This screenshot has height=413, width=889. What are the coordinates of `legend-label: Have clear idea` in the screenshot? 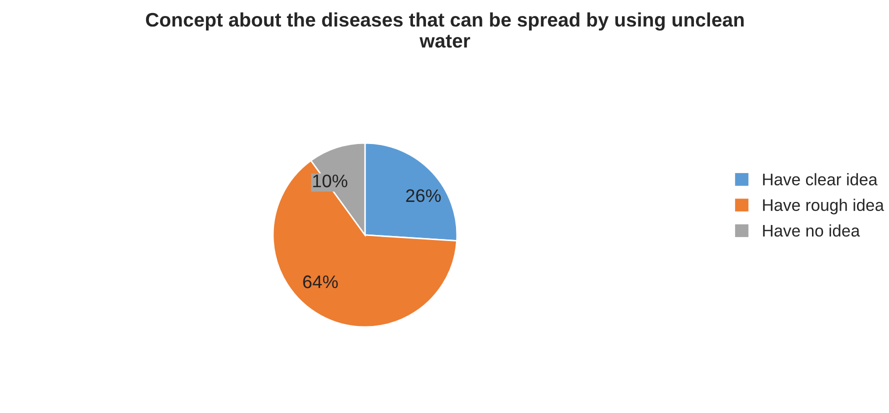 It's located at (820, 179).